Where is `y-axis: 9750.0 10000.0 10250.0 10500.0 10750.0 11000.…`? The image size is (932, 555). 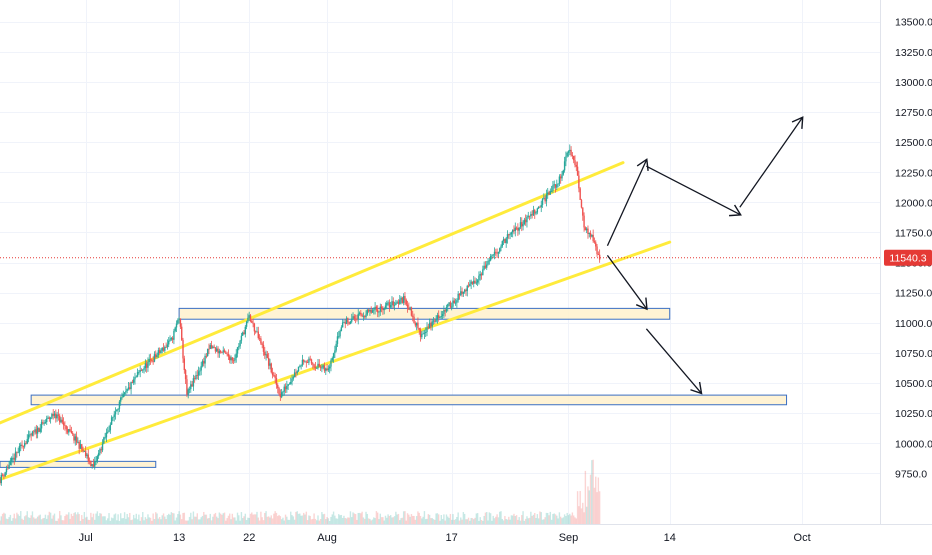
y-axis: 9750.0 10000.0 10250.0 10500.0 10750.0 11000.… is located at coordinates (913, 249).